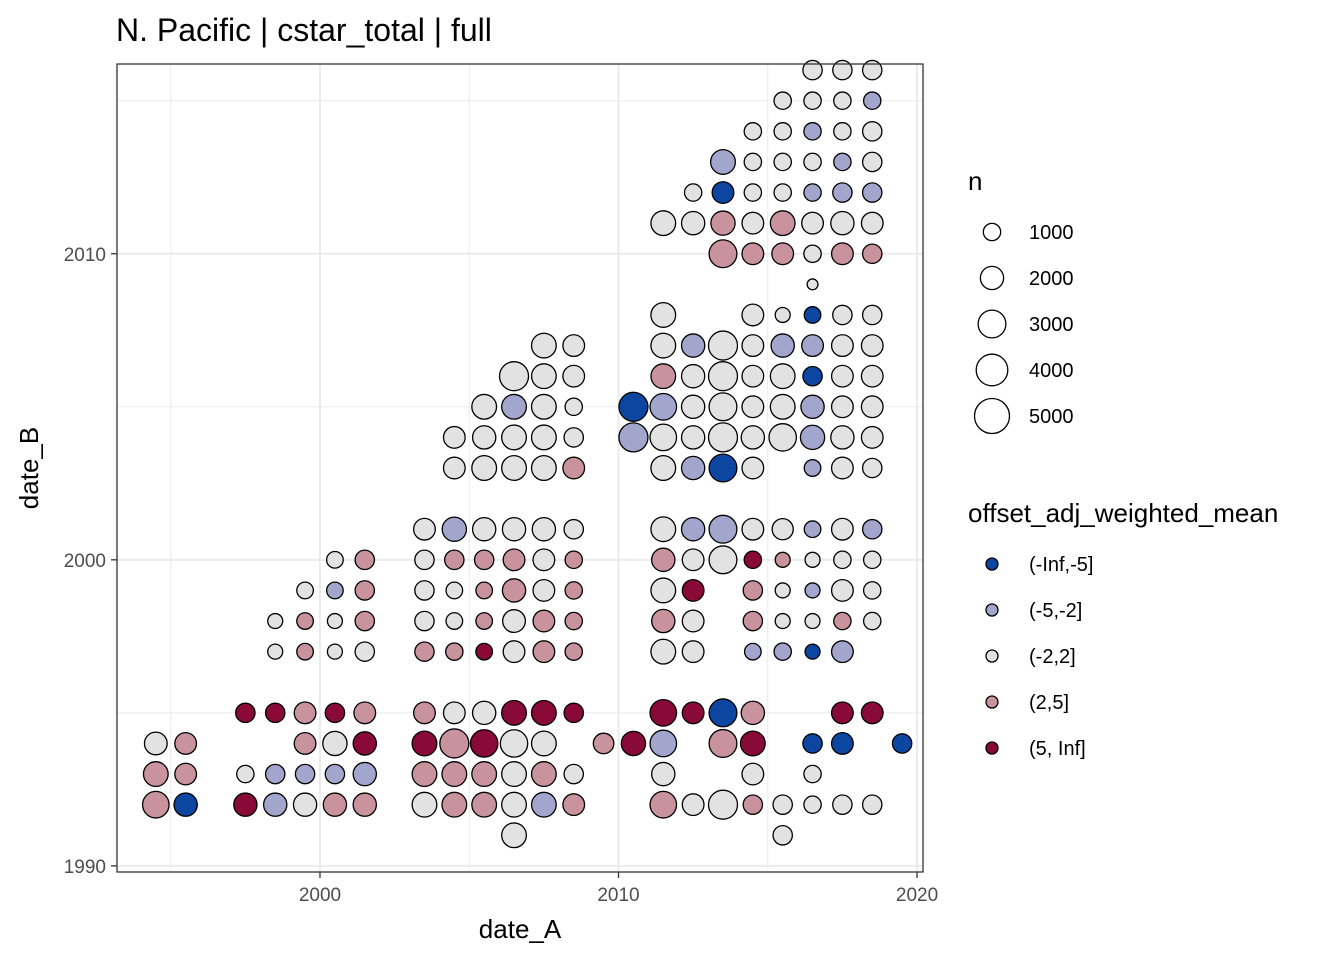 The width and height of the screenshot is (1344, 960). Describe the element at coordinates (917, 895) in the screenshot. I see `x-tick-label: 2020` at that location.